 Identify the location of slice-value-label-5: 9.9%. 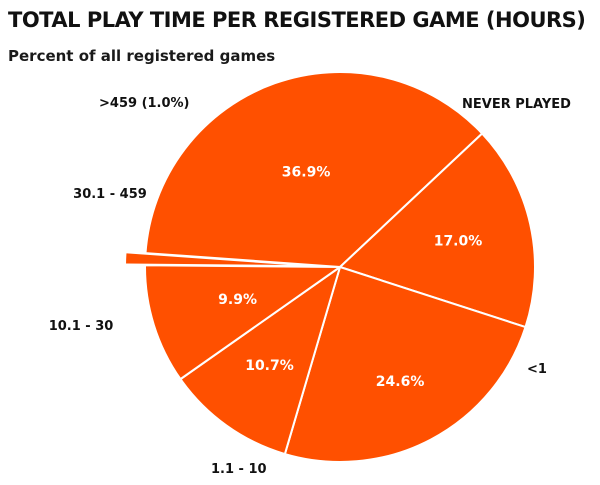
(237, 300).